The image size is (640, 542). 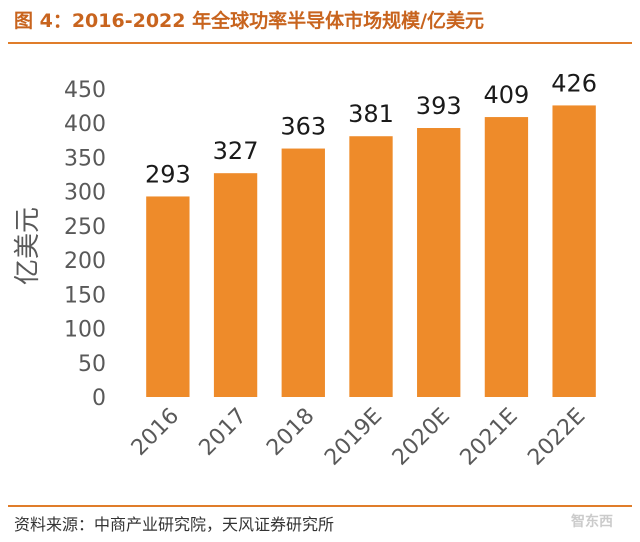 I want to click on x-tick-label: 2022E, so click(x=556, y=437).